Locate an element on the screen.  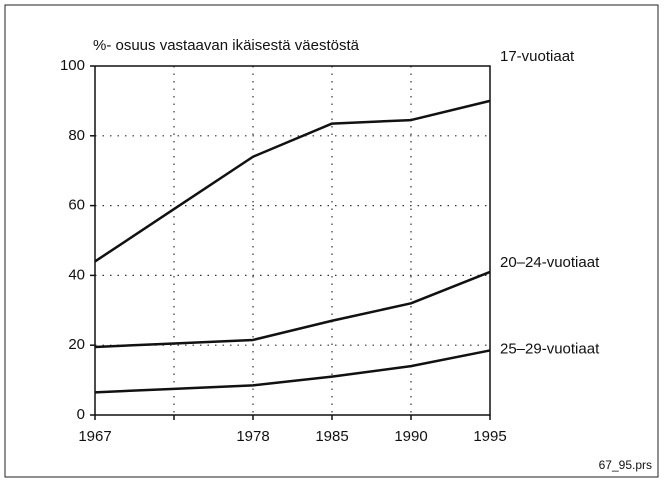
y-tick-label: 80 is located at coordinates (76, 135).